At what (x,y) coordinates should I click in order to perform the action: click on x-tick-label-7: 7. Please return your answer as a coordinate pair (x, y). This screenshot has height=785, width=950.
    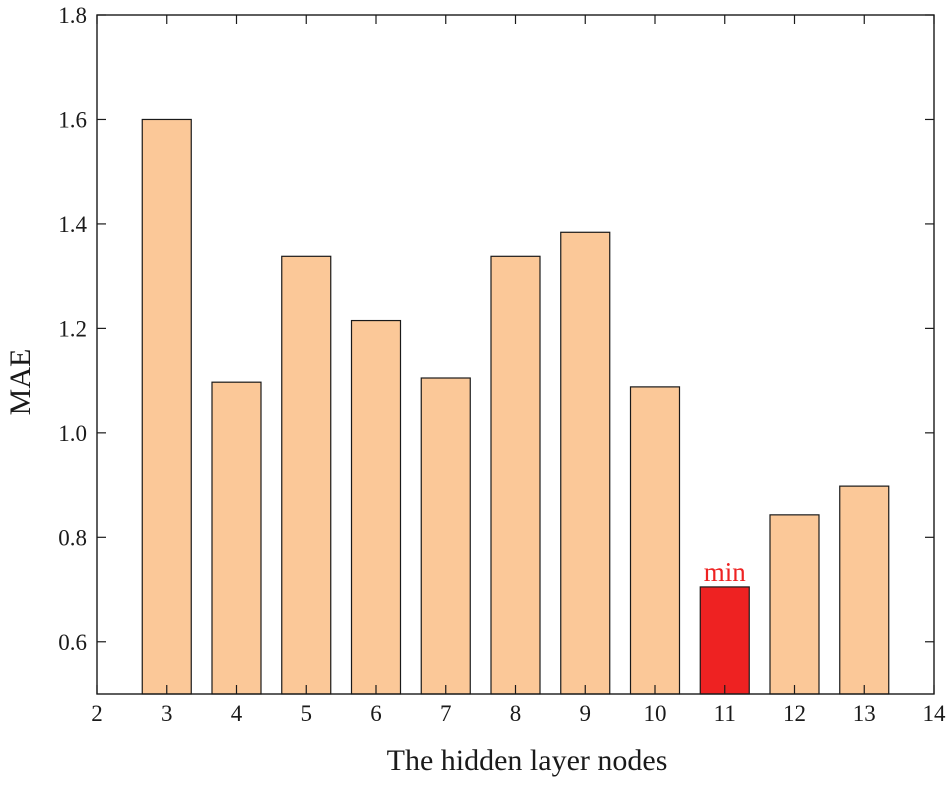
    Looking at the image, I should click on (446, 713).